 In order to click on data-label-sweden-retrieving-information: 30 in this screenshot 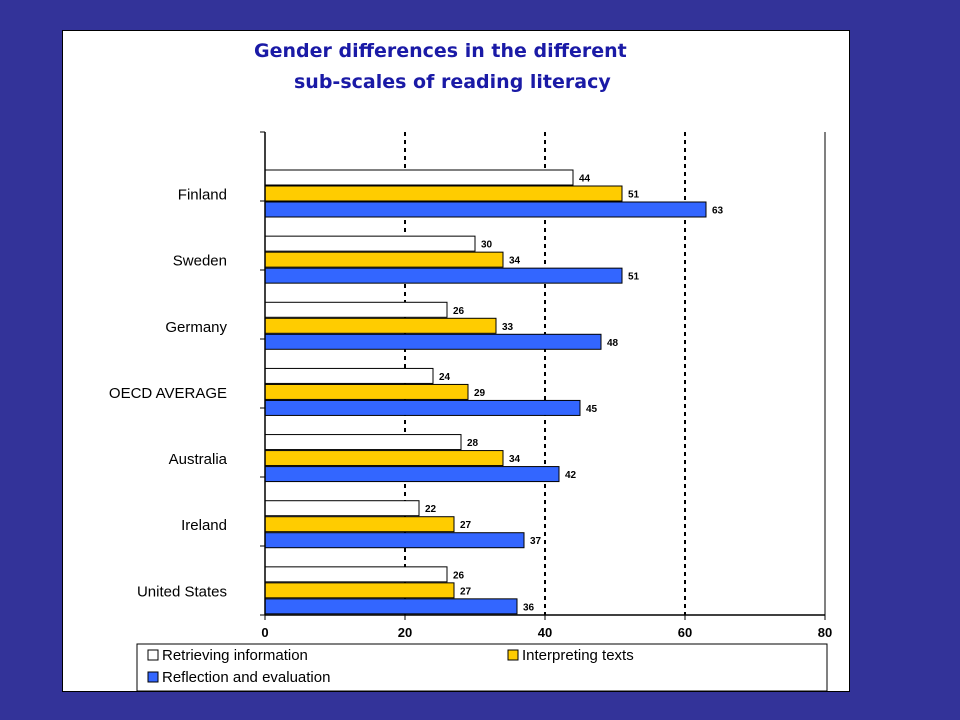, I will do `click(487, 245)`.